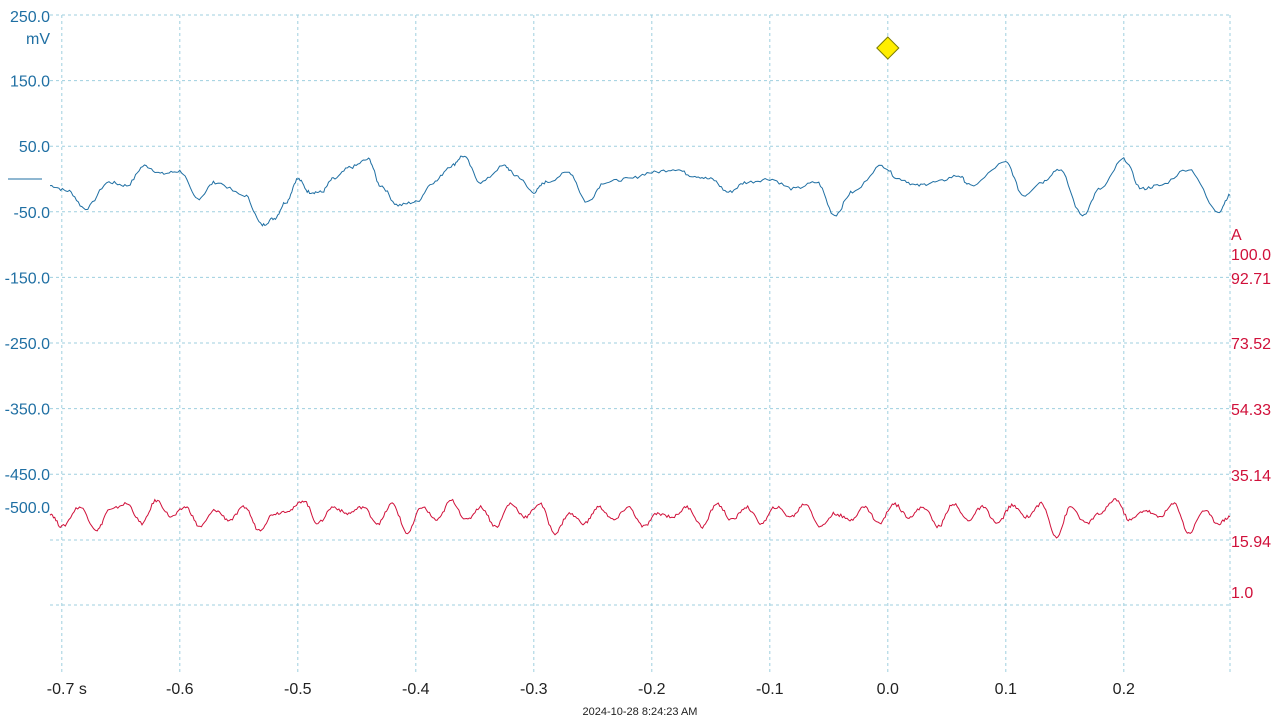 The image size is (1280, 720). I want to click on trigger-diamond-shape, so click(888, 48).